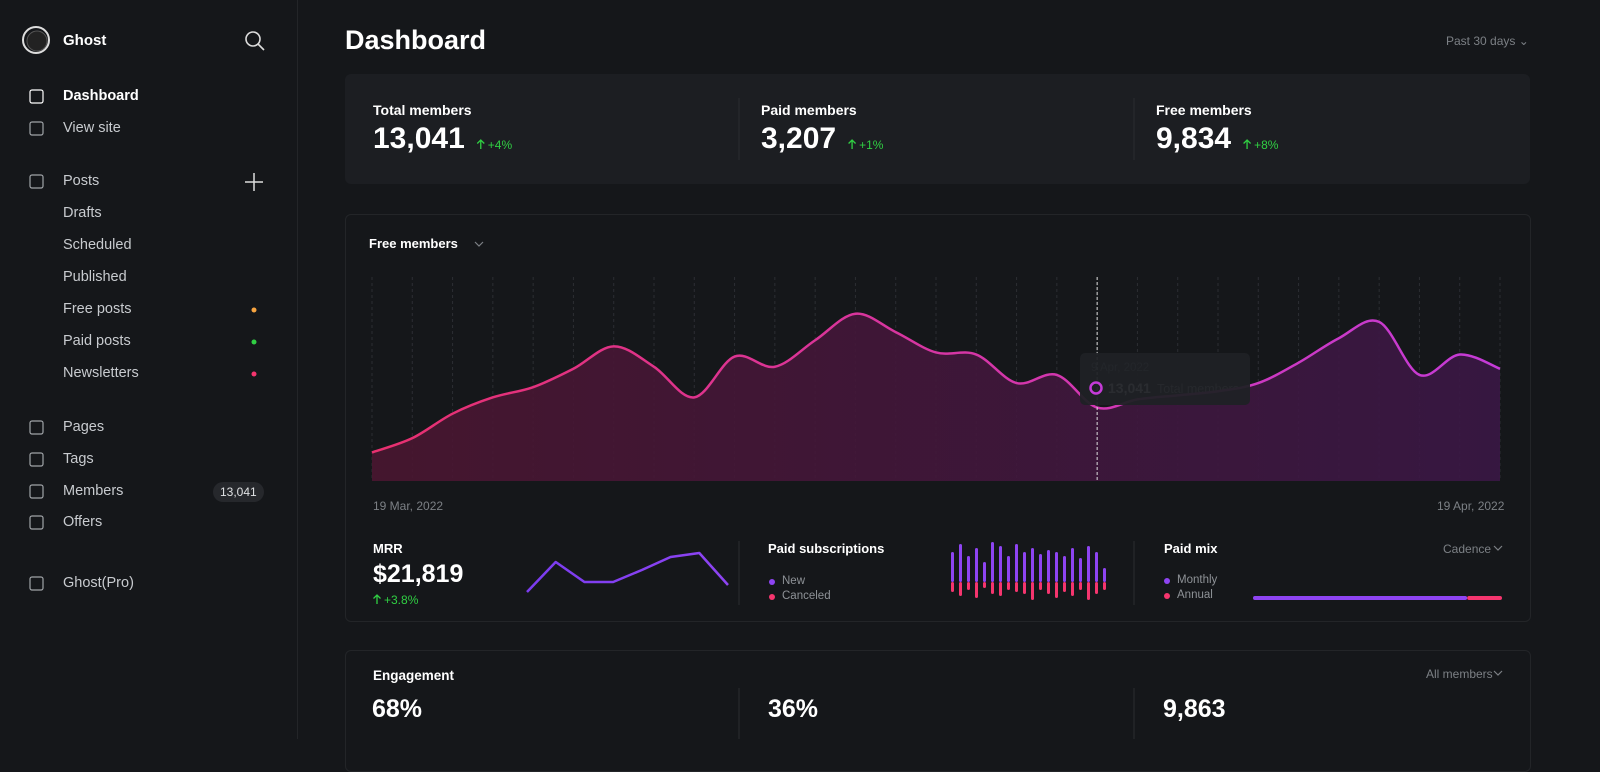 Image resolution: width=1600 pixels, height=772 pixels. I want to click on stat-change: +1%, so click(871, 145).